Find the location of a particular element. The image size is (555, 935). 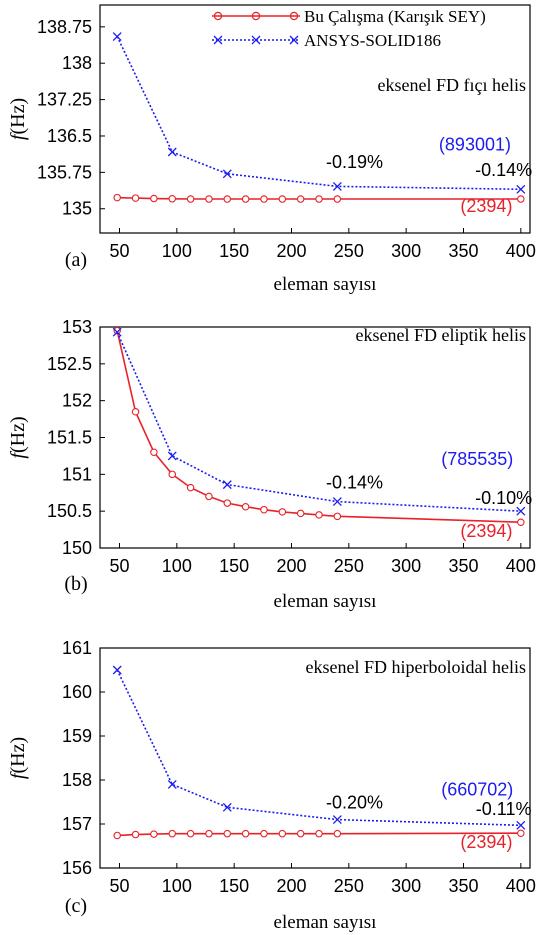

y-tick-label: 151 is located at coordinates (77, 474).